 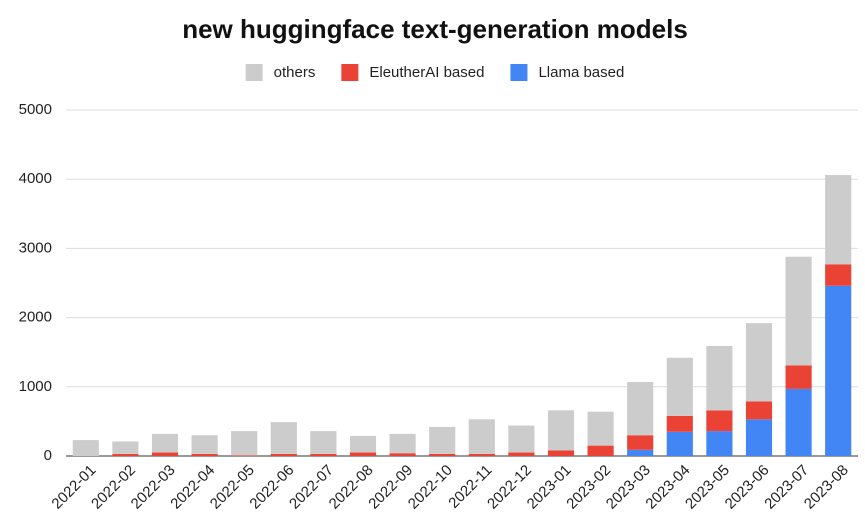 I want to click on y-tick-label: 3000, so click(x=35, y=247).